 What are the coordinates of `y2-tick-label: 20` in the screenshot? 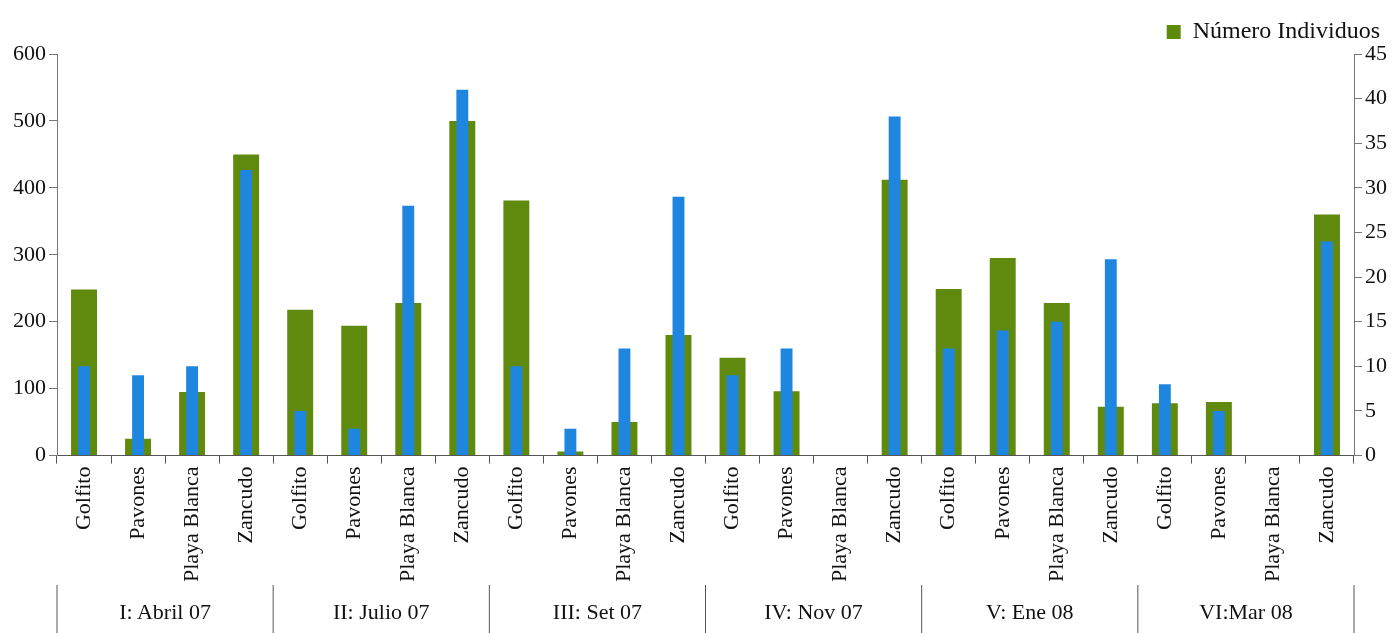 It's located at (1376, 275).